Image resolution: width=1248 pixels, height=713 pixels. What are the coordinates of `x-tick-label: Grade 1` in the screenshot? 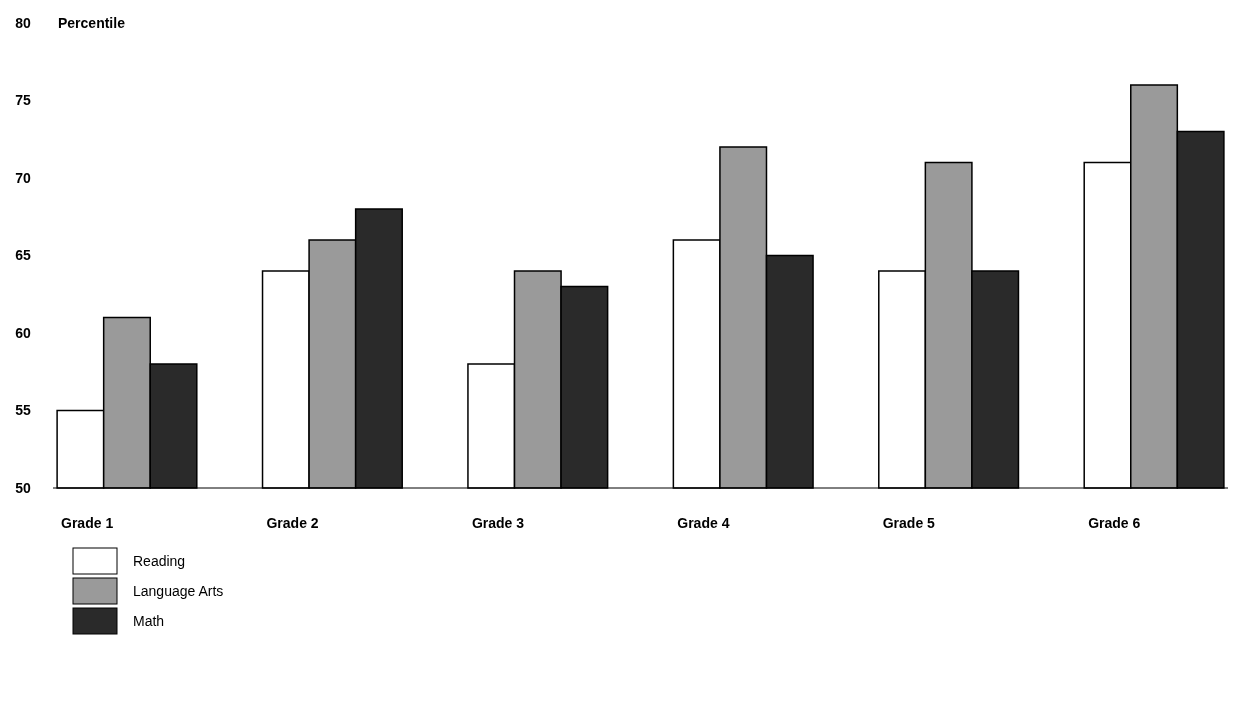 It's located at (87, 523).